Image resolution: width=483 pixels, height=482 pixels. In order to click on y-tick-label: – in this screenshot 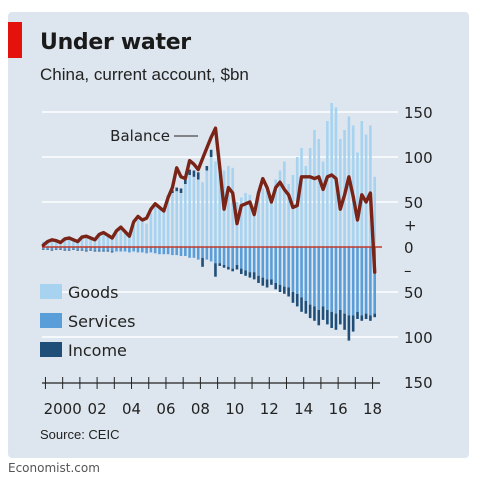, I will do `click(408, 271)`.